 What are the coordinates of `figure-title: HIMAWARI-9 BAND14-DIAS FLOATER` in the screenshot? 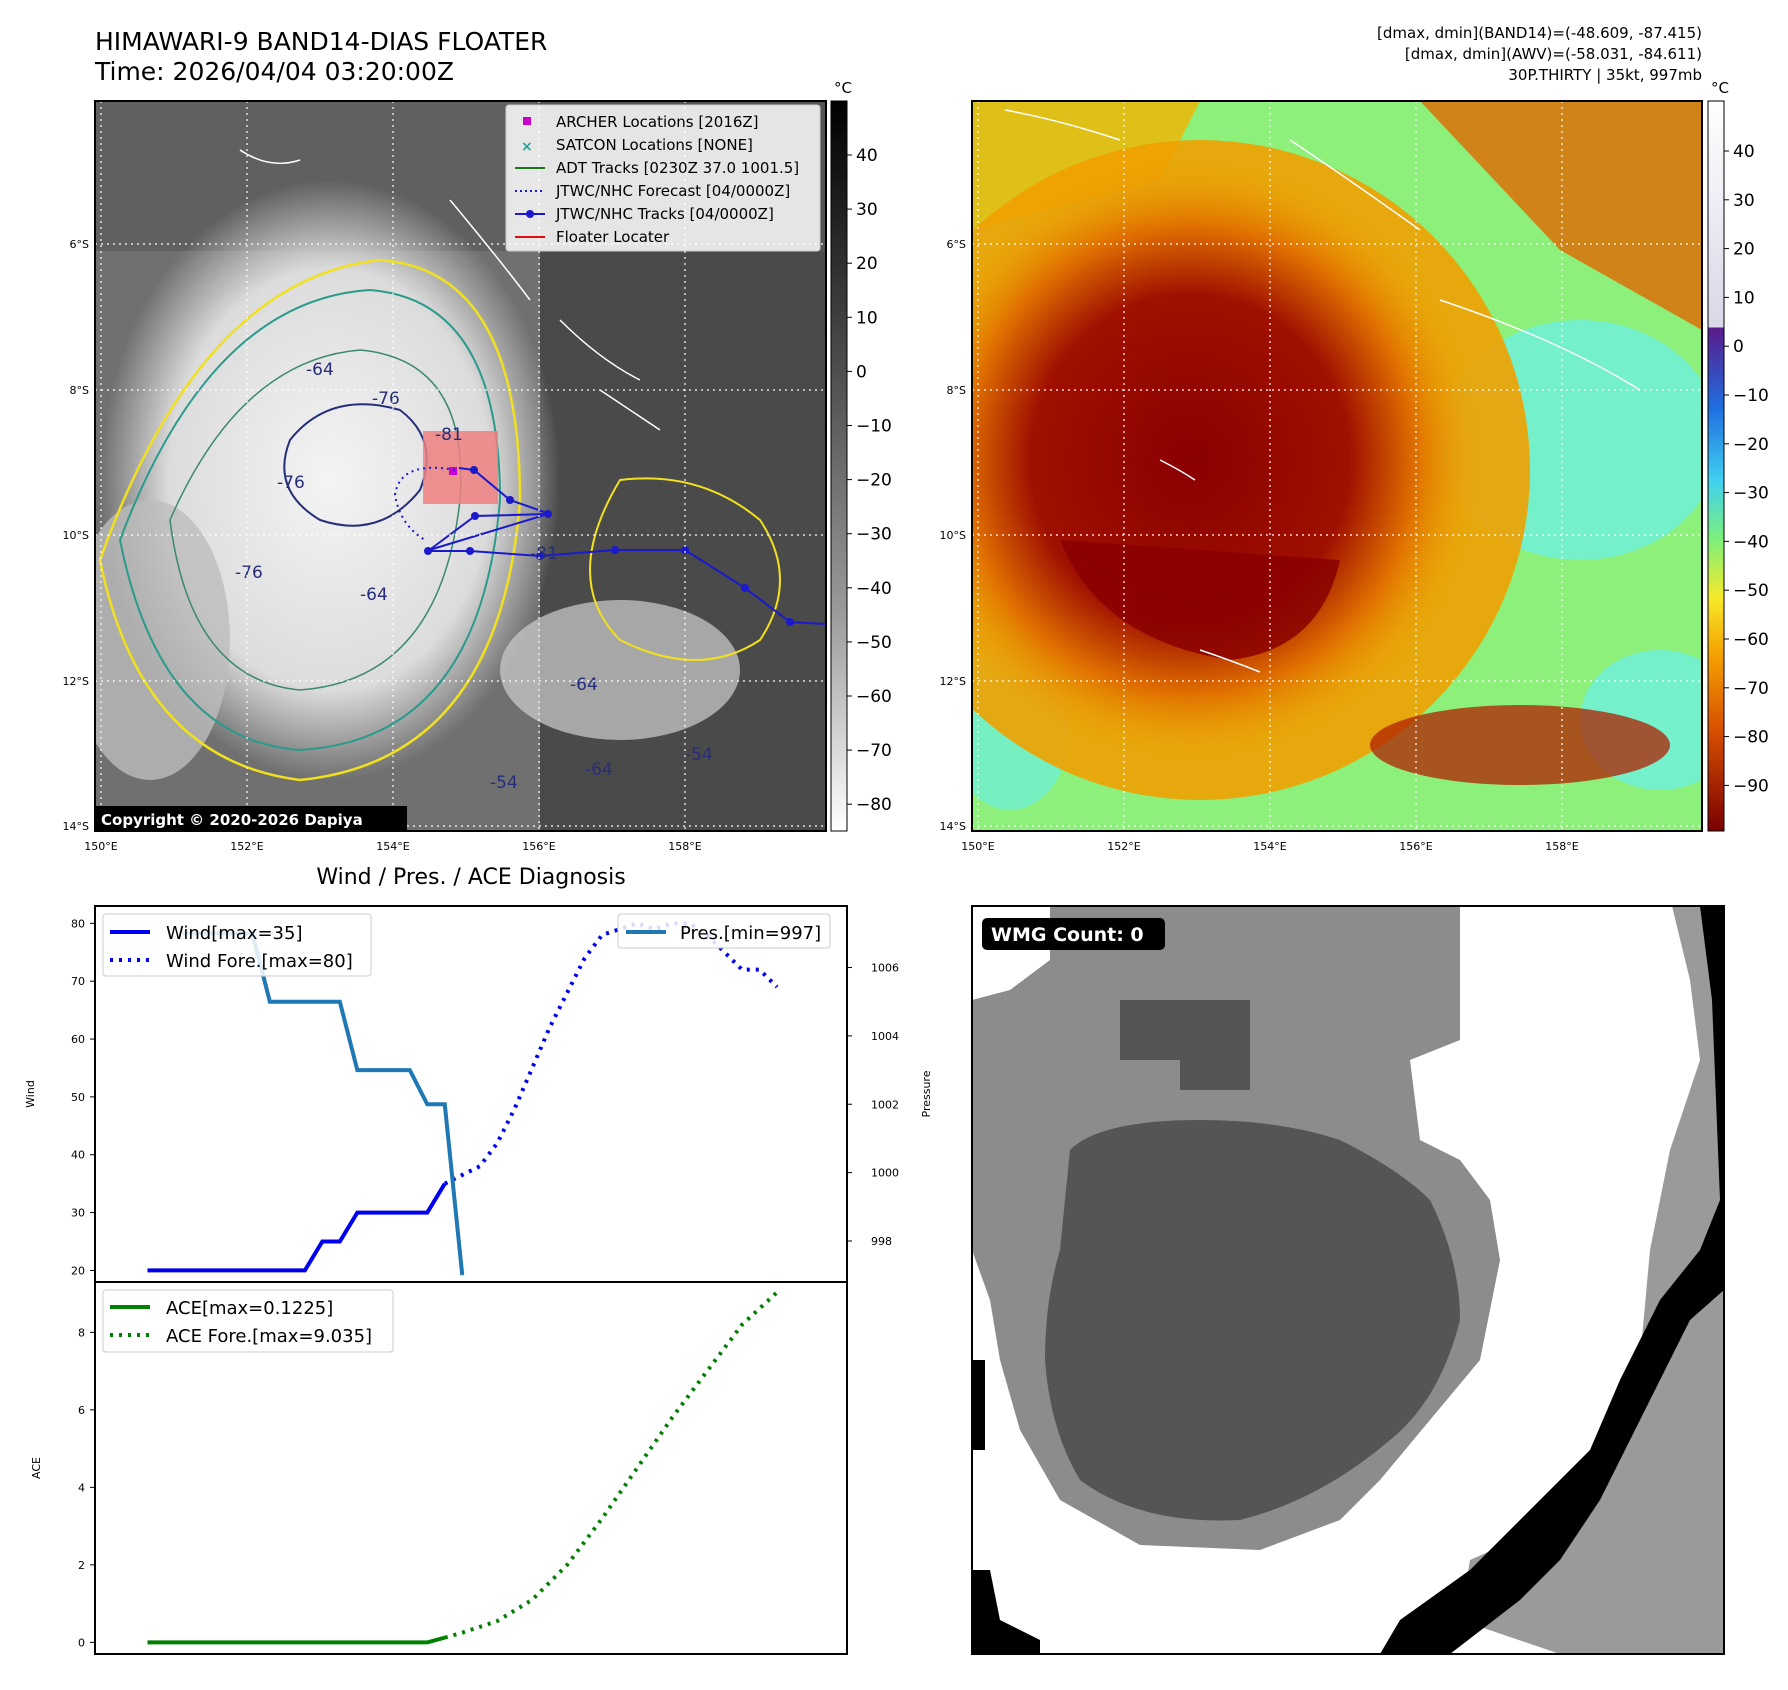 It's located at (321, 41).